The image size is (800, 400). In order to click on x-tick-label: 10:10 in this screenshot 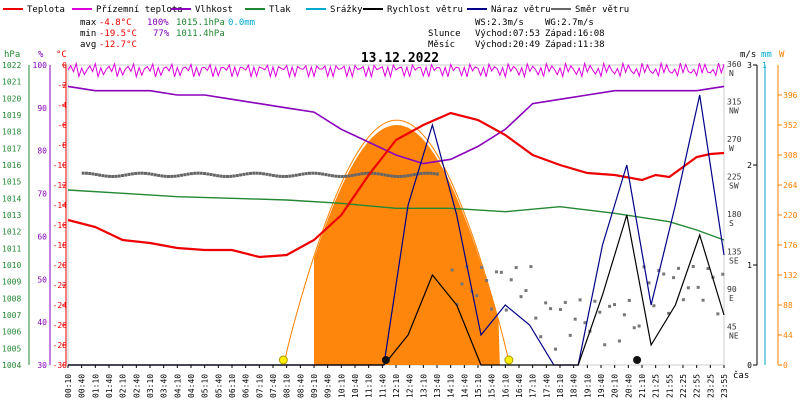, I will do `click(341, 386)`.